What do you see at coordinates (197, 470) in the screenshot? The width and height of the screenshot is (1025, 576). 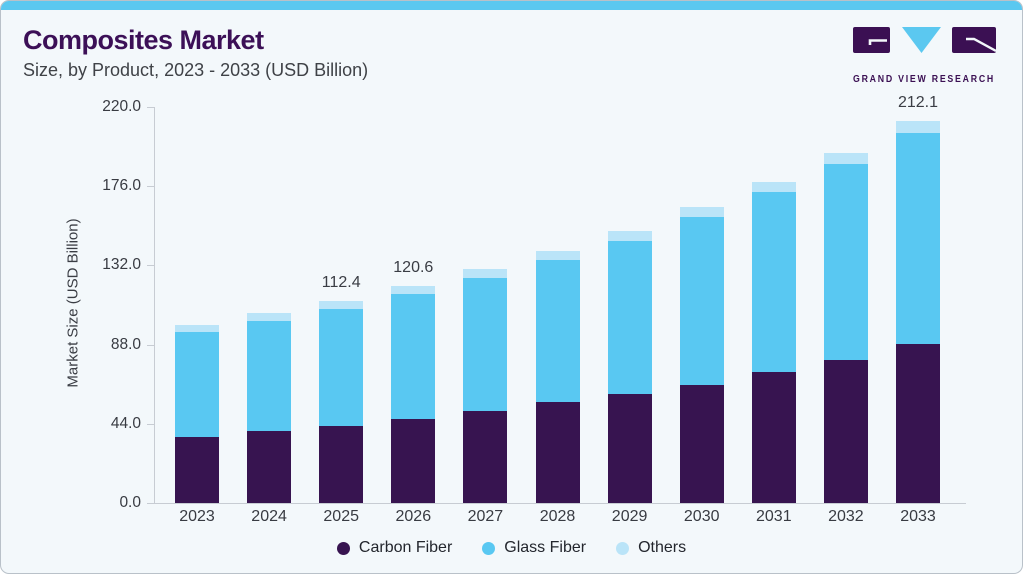 I see `bar-segment-carbon-fiber-2023` at bounding box center [197, 470].